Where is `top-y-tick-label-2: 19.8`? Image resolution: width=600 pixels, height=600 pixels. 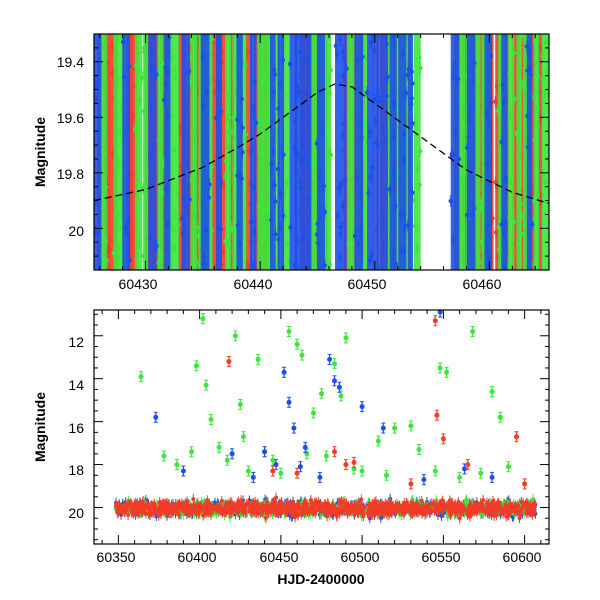 top-y-tick-label-2: 19.8 is located at coordinates (70, 174).